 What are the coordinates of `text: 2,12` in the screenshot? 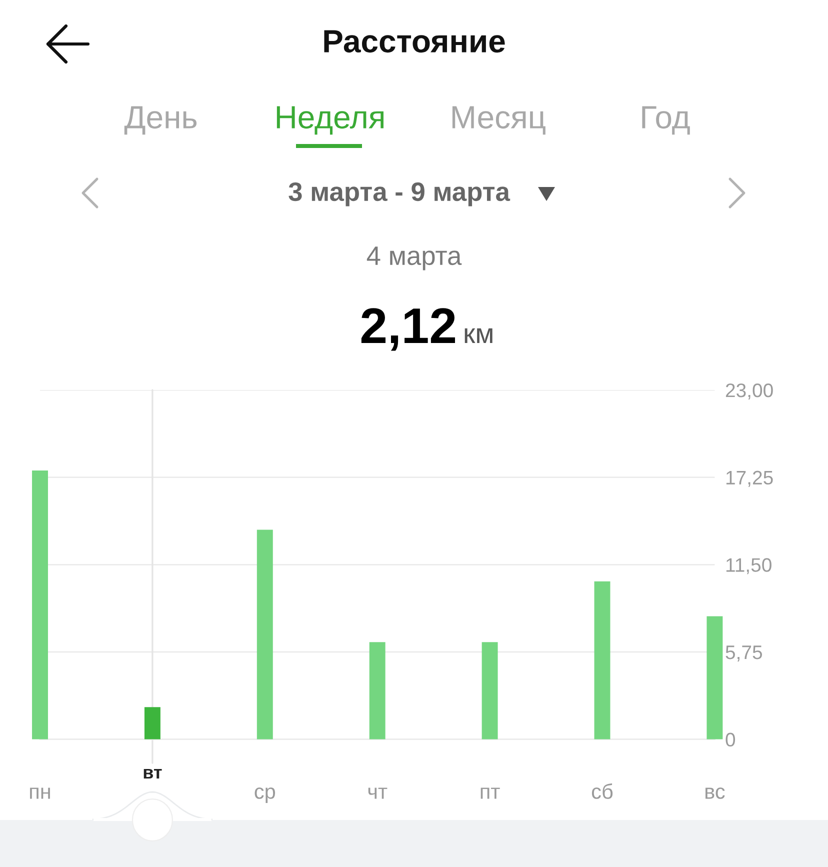 It's located at (408, 329).